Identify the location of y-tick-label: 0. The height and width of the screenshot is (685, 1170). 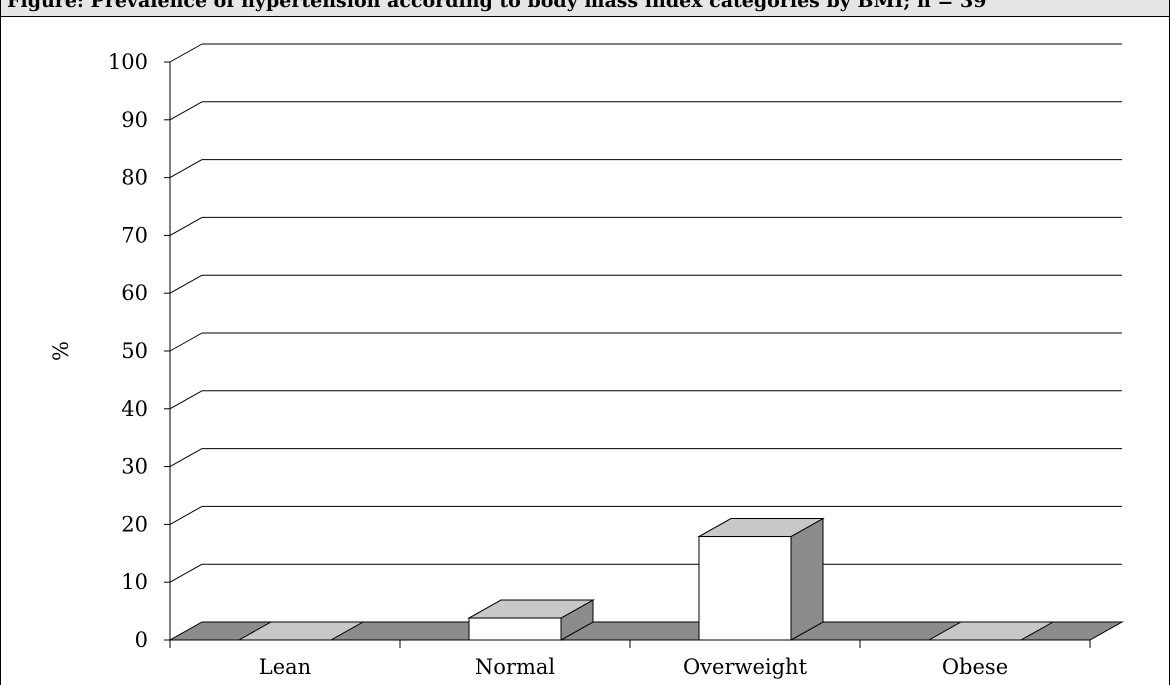
(141, 640).